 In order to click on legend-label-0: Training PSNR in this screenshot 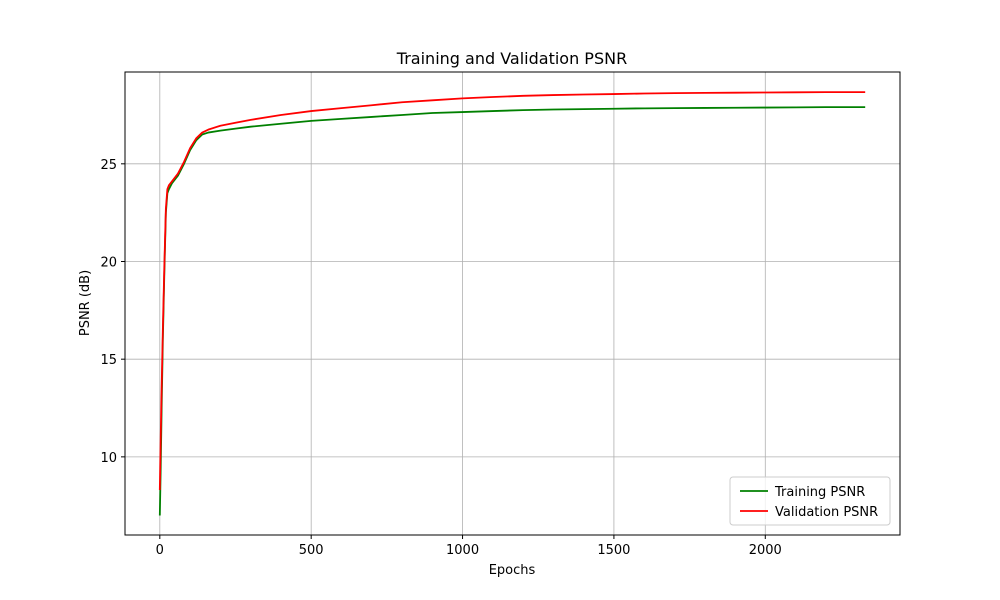, I will do `click(819, 492)`.